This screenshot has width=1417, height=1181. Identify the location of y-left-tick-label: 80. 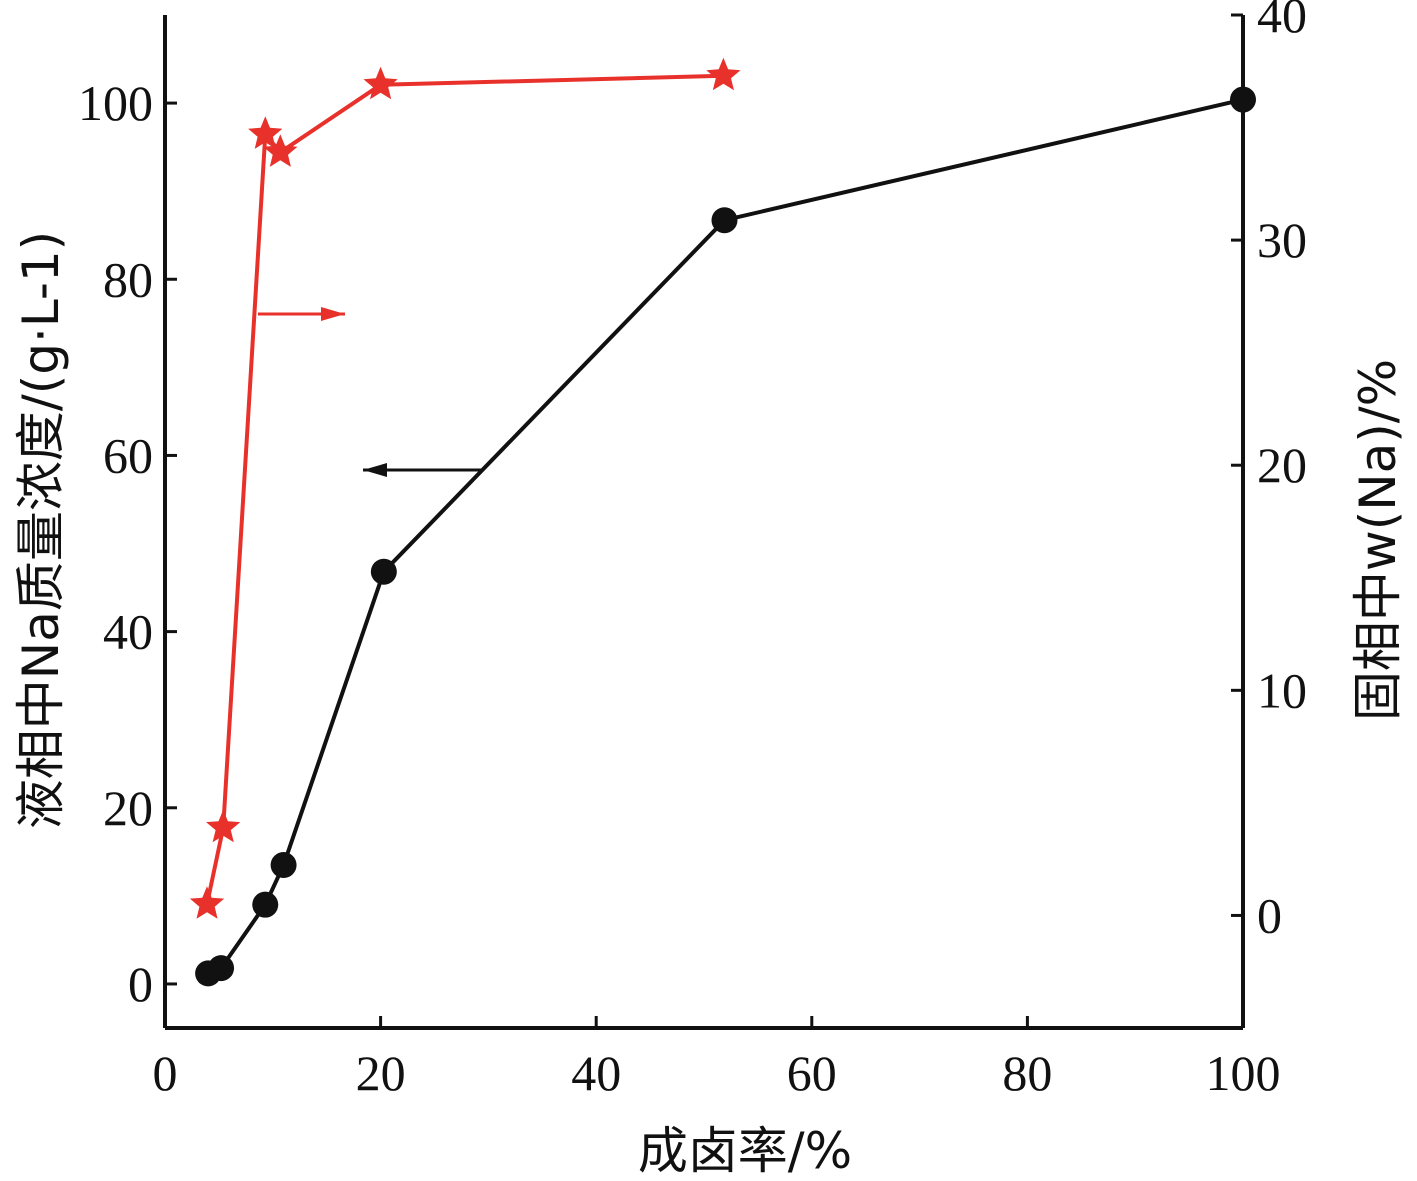
(128, 279).